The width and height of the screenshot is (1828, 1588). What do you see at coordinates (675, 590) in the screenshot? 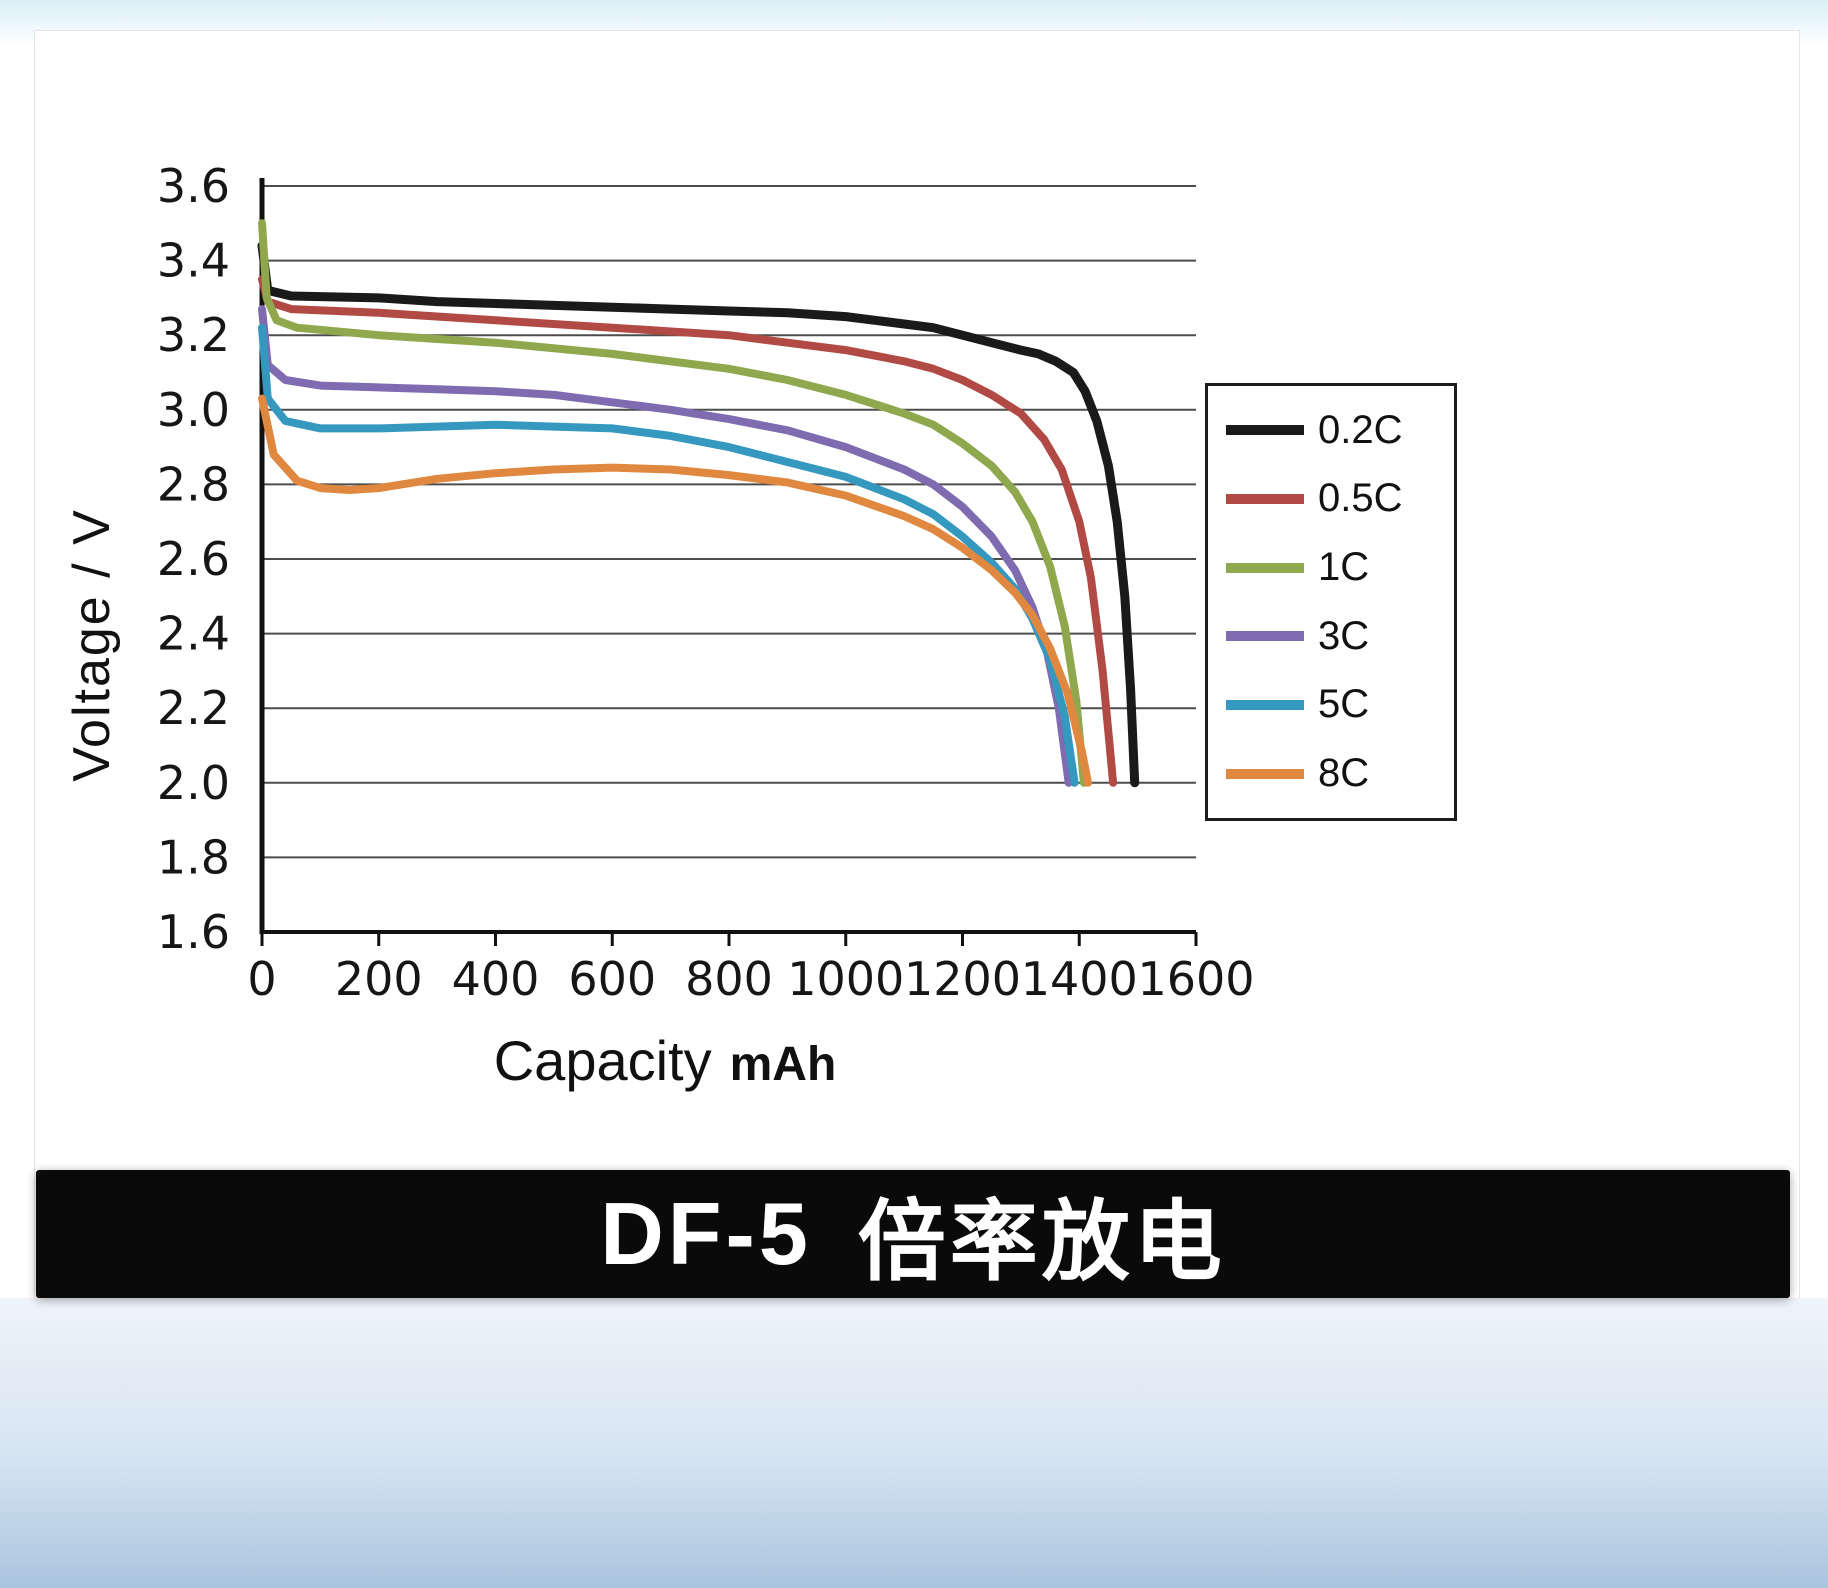
I see `series-line-8C` at bounding box center [675, 590].